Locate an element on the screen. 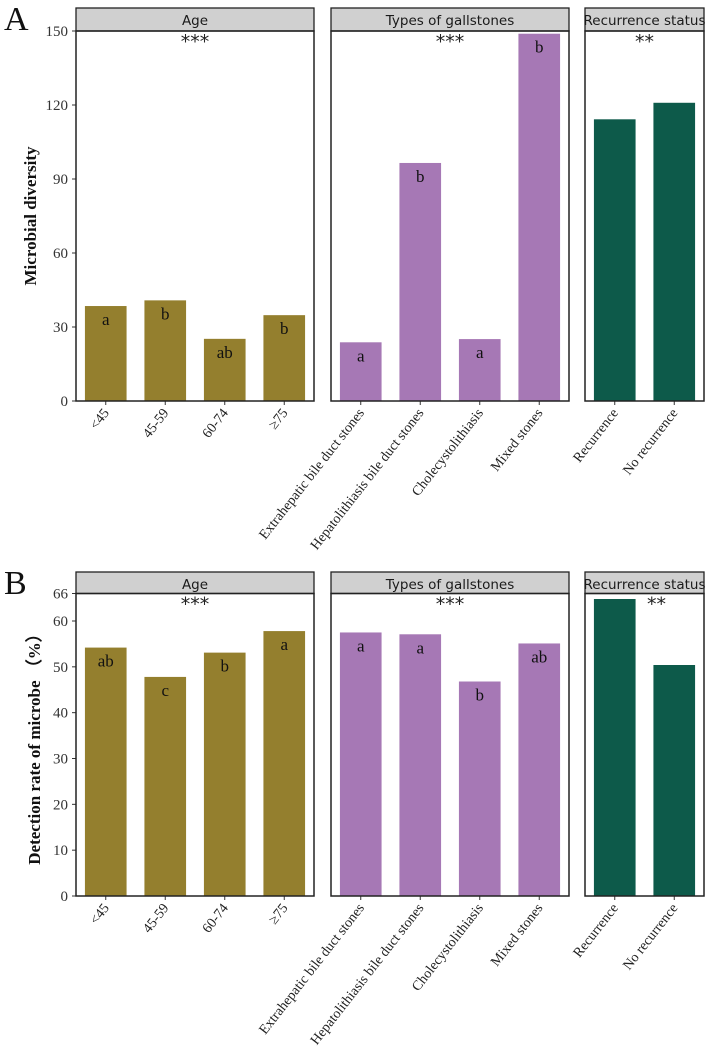 The image size is (709, 1051). facet-age: Age a <45 b 45-59 ab 60-74 b ≥75 *** is located at coordinates (195, 224).